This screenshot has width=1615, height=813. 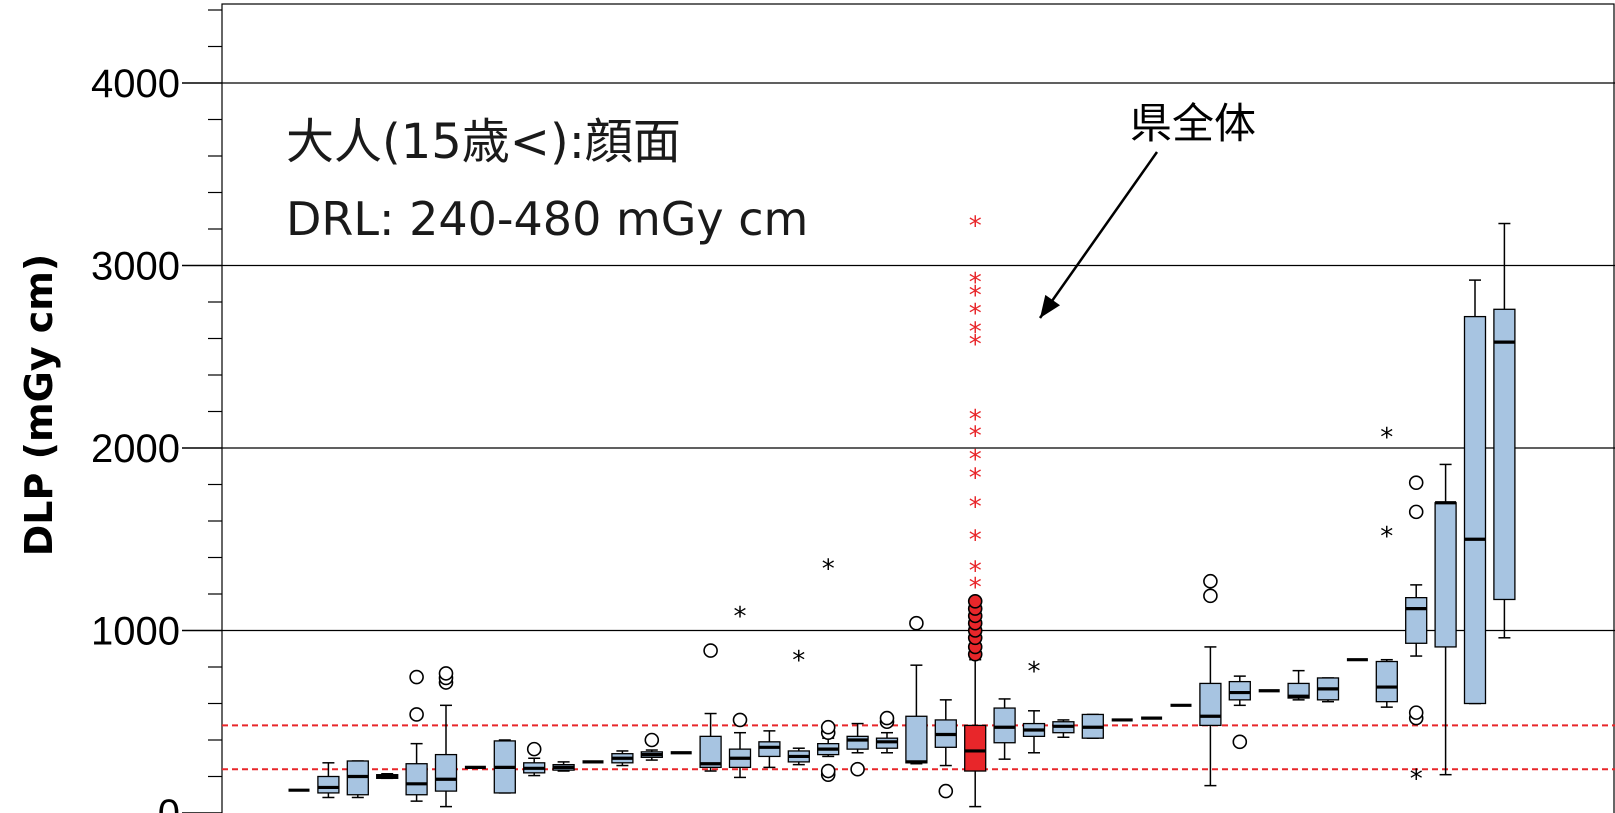 What do you see at coordinates (135, 267) in the screenshot?
I see `y-tick-label: 3000` at bounding box center [135, 267].